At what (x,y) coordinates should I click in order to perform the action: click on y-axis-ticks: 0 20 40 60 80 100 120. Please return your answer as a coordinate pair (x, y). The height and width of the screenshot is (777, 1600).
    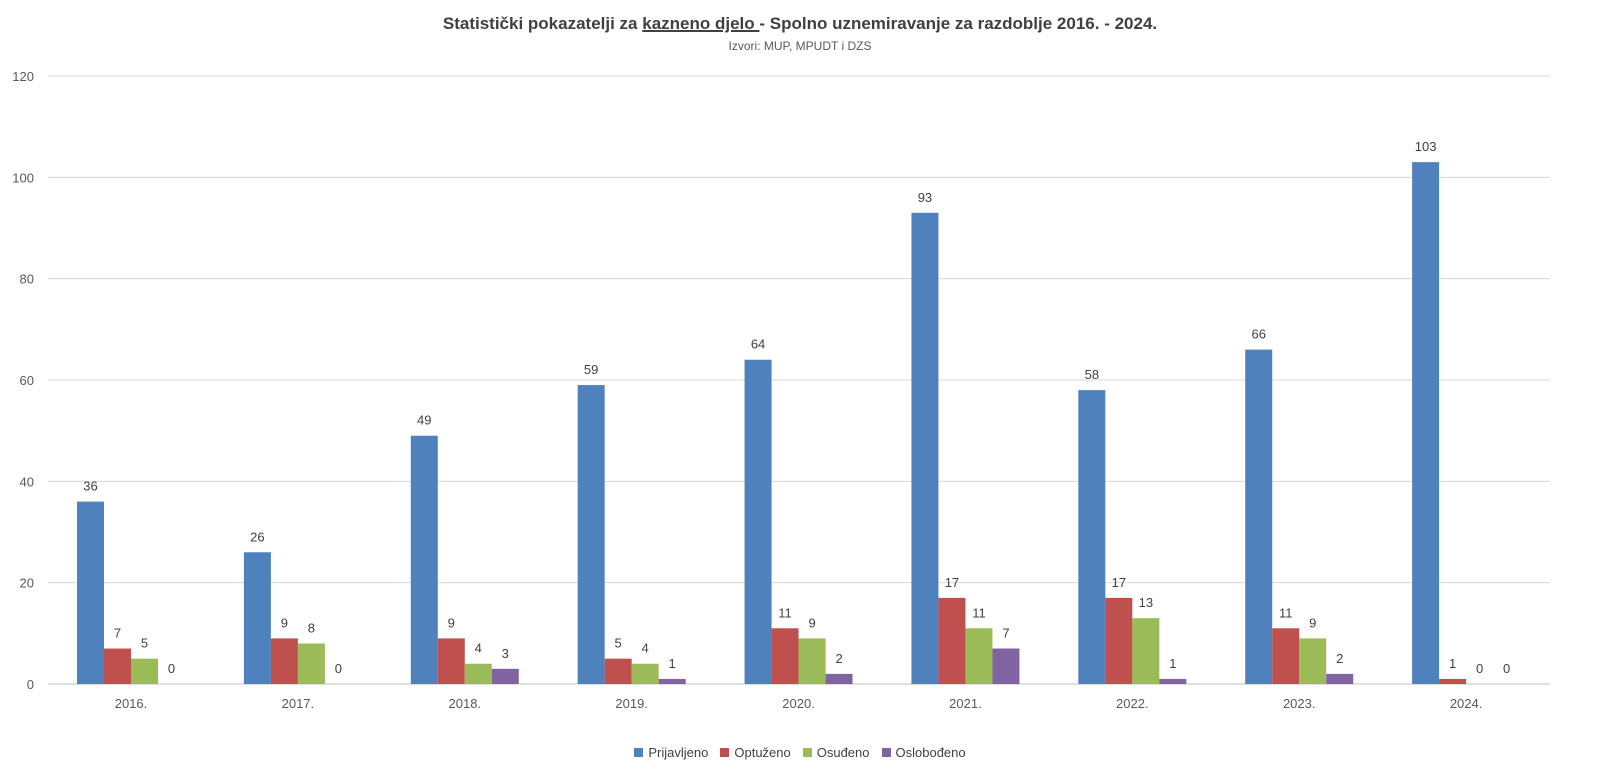
    Looking at the image, I should click on (23, 380).